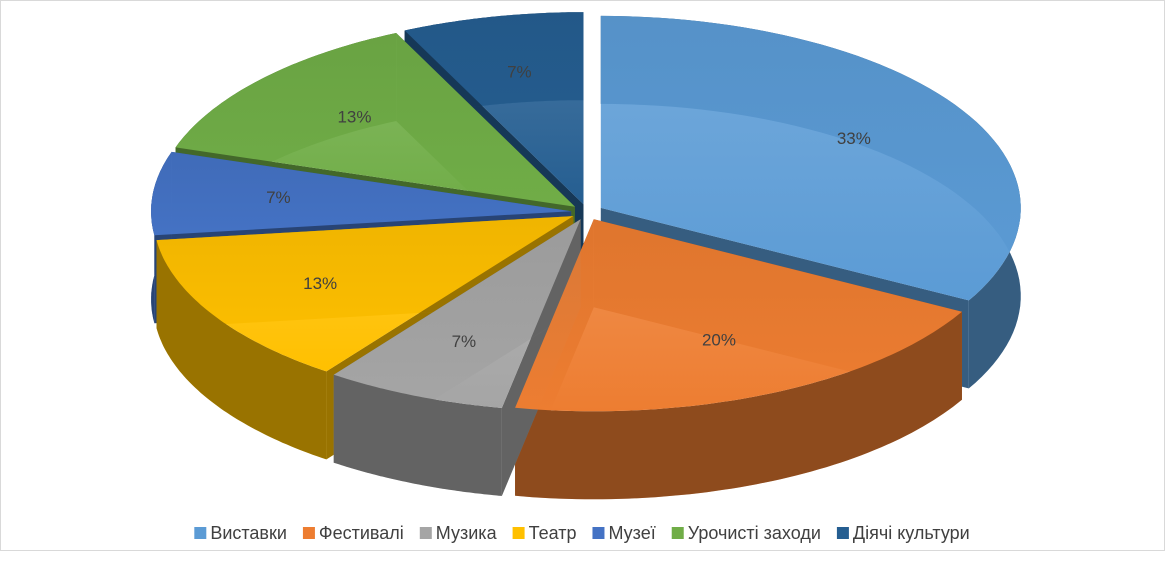  Describe the element at coordinates (553, 533) in the screenshot. I see `legend-label: Театр` at that location.